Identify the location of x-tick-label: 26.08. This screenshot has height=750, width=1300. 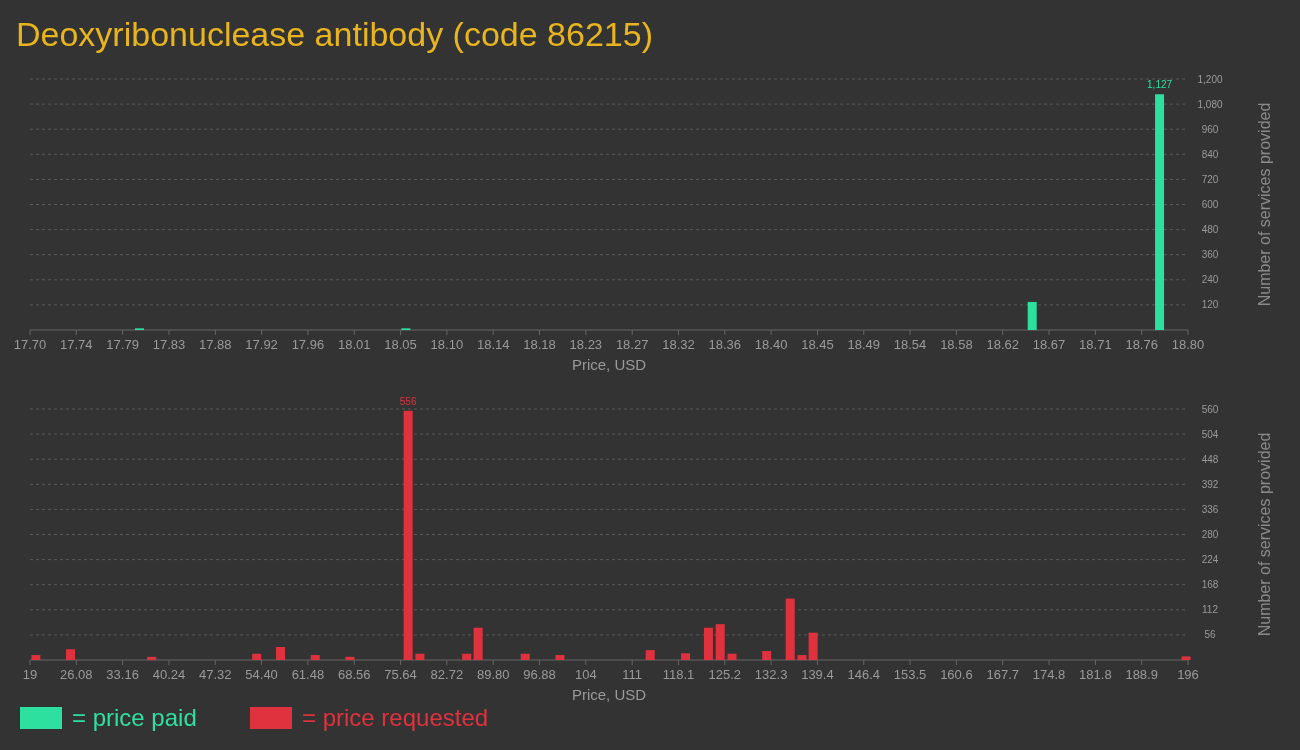
(76, 674).